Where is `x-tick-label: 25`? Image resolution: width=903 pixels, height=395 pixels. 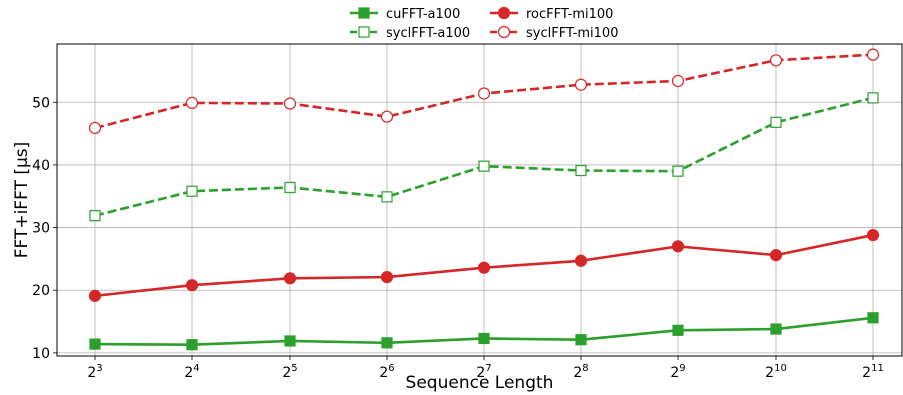 x-tick-label: 25 is located at coordinates (289, 372).